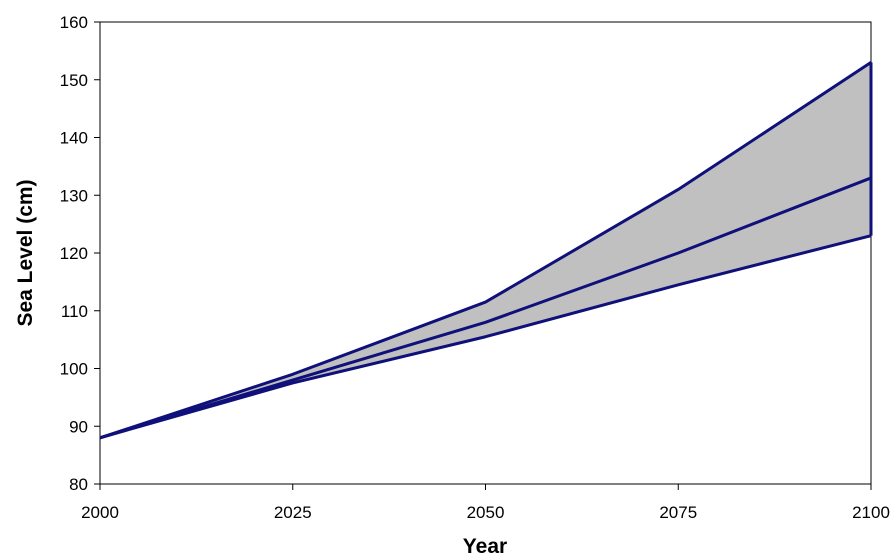 The image size is (896, 558). What do you see at coordinates (293, 512) in the screenshot?
I see `x-tick-label: 2025` at bounding box center [293, 512].